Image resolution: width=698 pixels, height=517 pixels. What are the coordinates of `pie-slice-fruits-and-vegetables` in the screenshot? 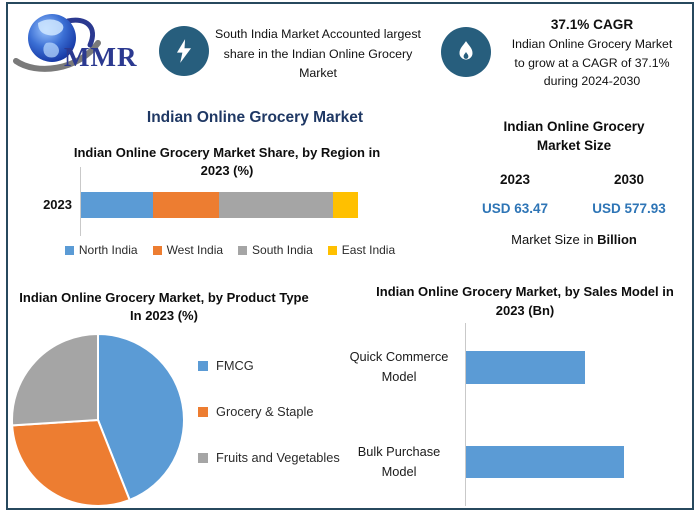 It's located at (55, 379).